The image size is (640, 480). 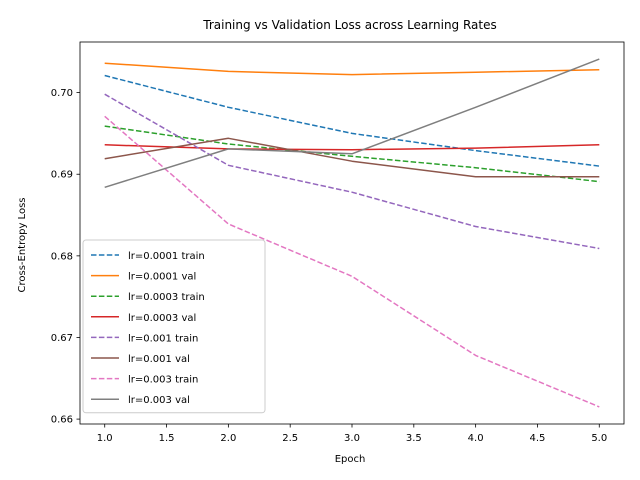 What do you see at coordinates (166, 297) in the screenshot?
I see `legend-entry-label: lr=0.0003 train` at bounding box center [166, 297].